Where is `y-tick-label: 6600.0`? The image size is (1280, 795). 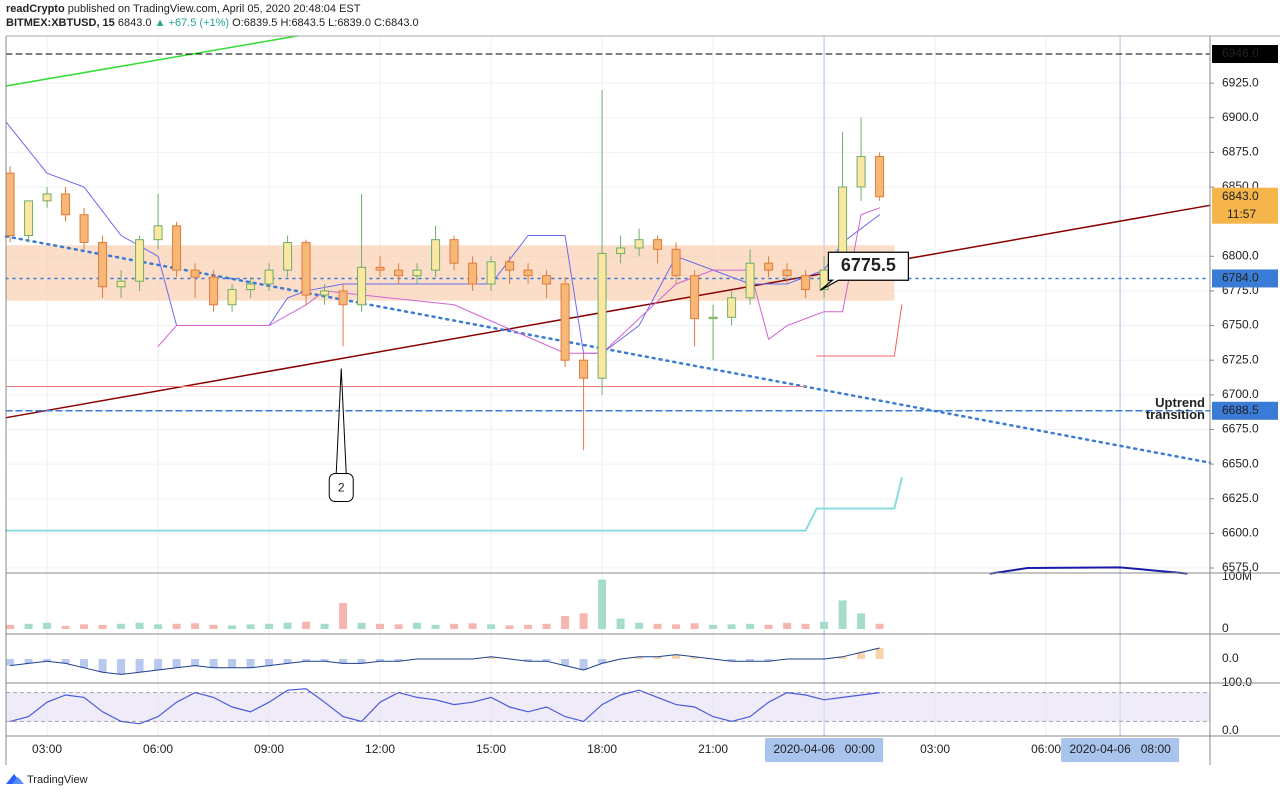
y-tick-label: 6600.0 is located at coordinates (1240, 533).